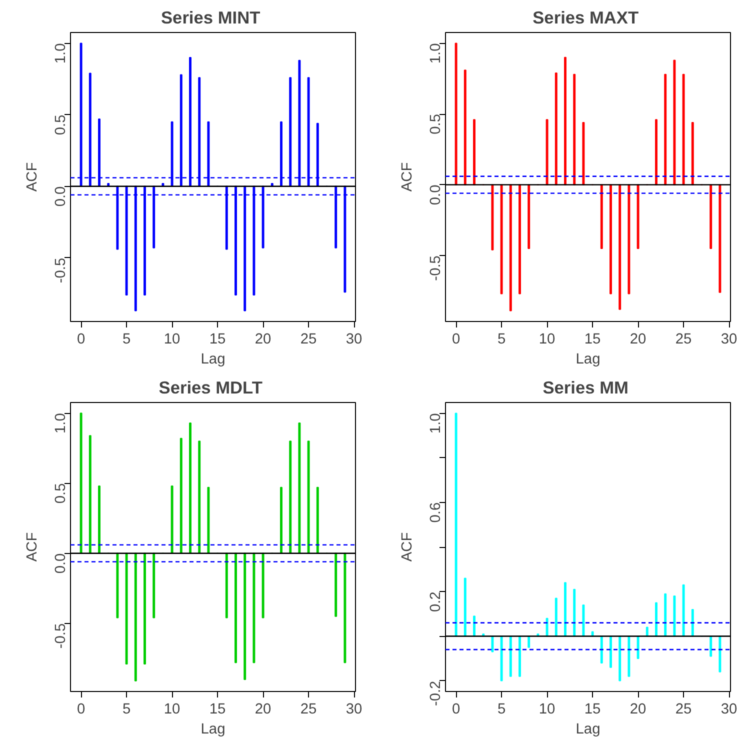 The height and width of the screenshot is (740, 750). What do you see at coordinates (585, 388) in the screenshot?
I see `chart-title: Series MM` at bounding box center [585, 388].